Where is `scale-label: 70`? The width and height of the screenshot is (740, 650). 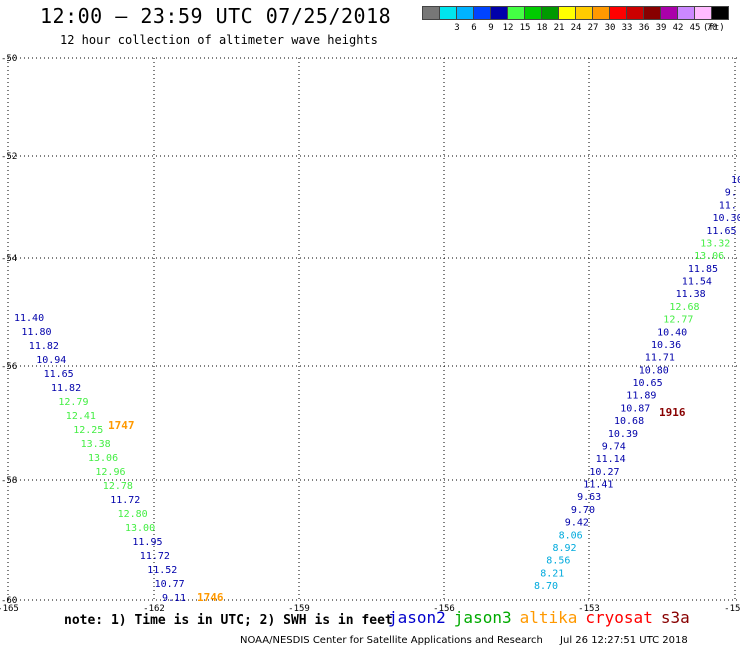
scale-label: 70 is located at coordinates (712, 28).